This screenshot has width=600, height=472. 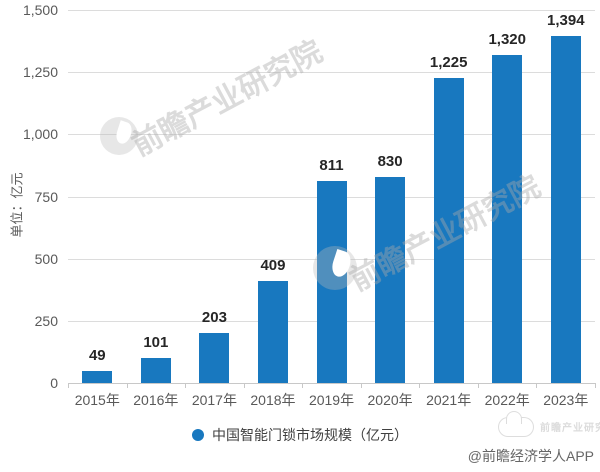 What do you see at coordinates (214, 400) in the screenshot?
I see `x-tick-label: 2017年` at bounding box center [214, 400].